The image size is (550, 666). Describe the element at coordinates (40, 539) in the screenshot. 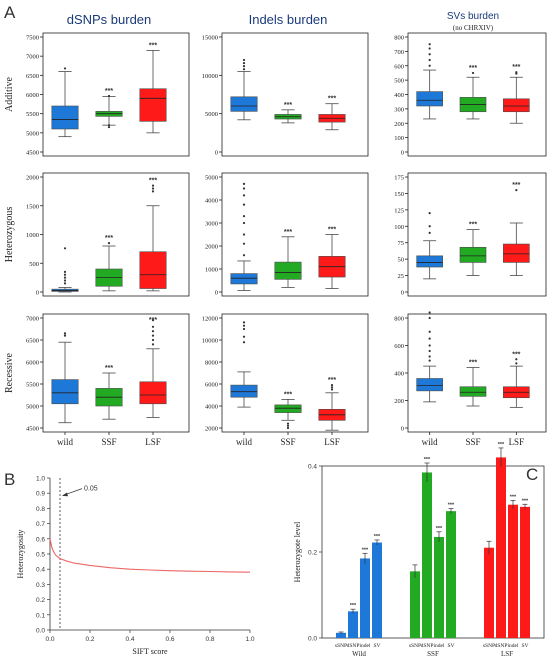

I see `y-tick-label: 0.6` at that location.